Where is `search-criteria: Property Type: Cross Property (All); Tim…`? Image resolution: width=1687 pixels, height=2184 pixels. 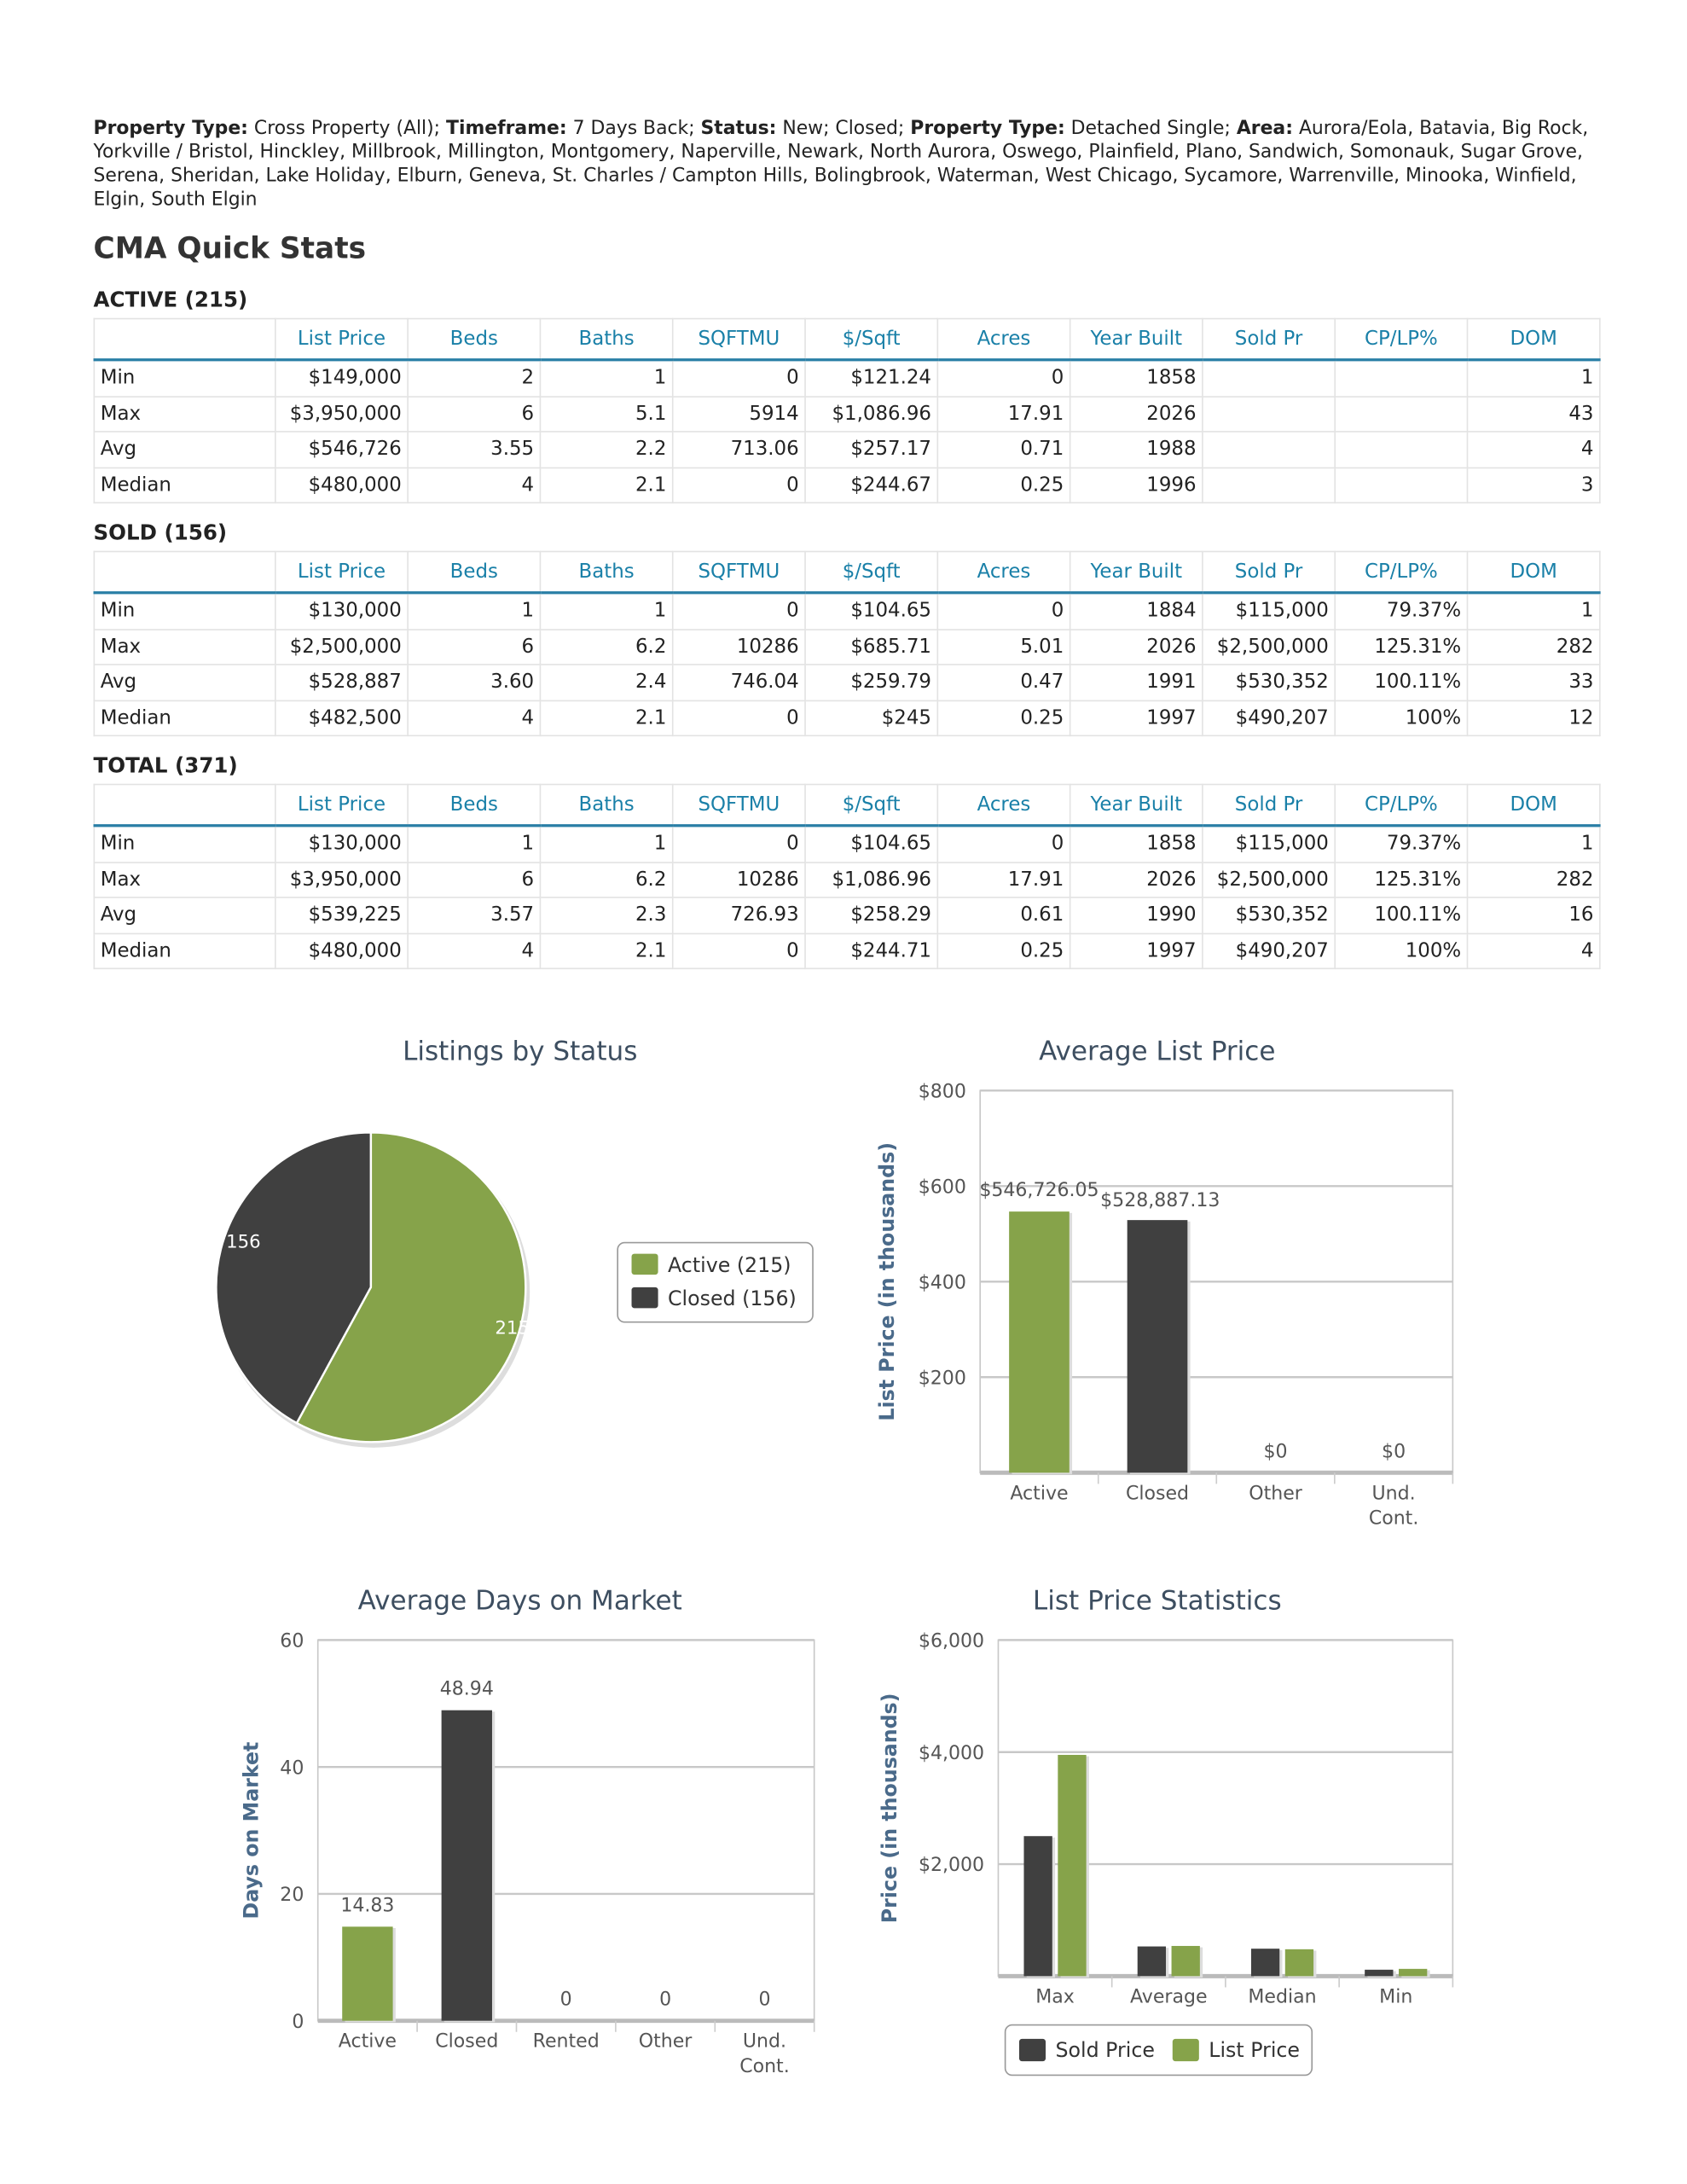
search-criteria: Property Type: Cross Property (All); Tim… is located at coordinates (851, 164).